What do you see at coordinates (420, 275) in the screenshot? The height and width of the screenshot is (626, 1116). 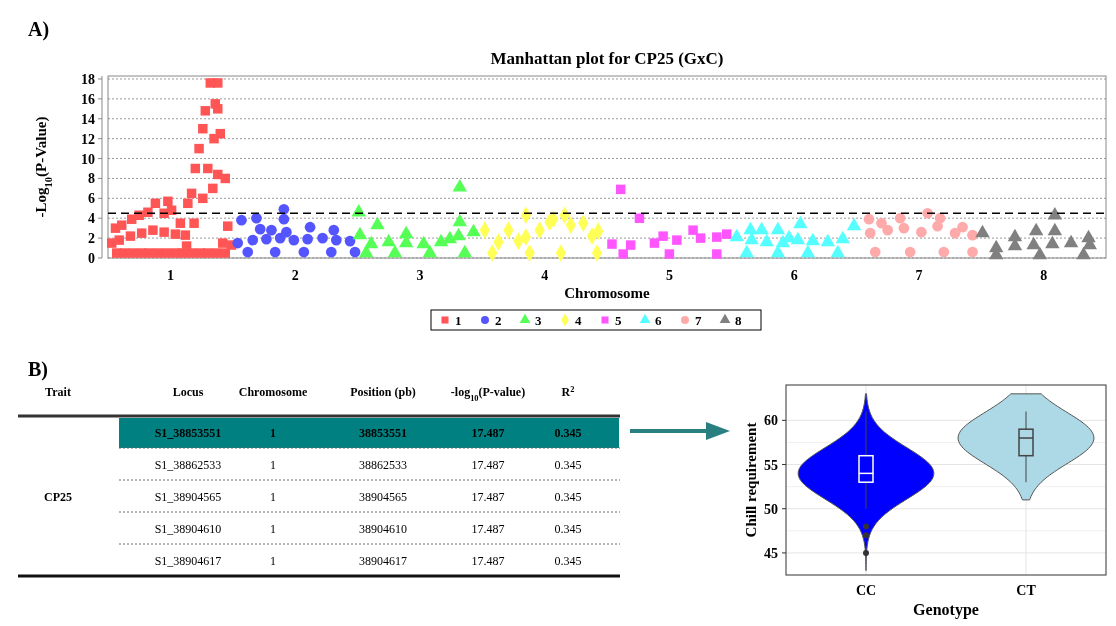 I see `x-tick-label: 3` at bounding box center [420, 275].